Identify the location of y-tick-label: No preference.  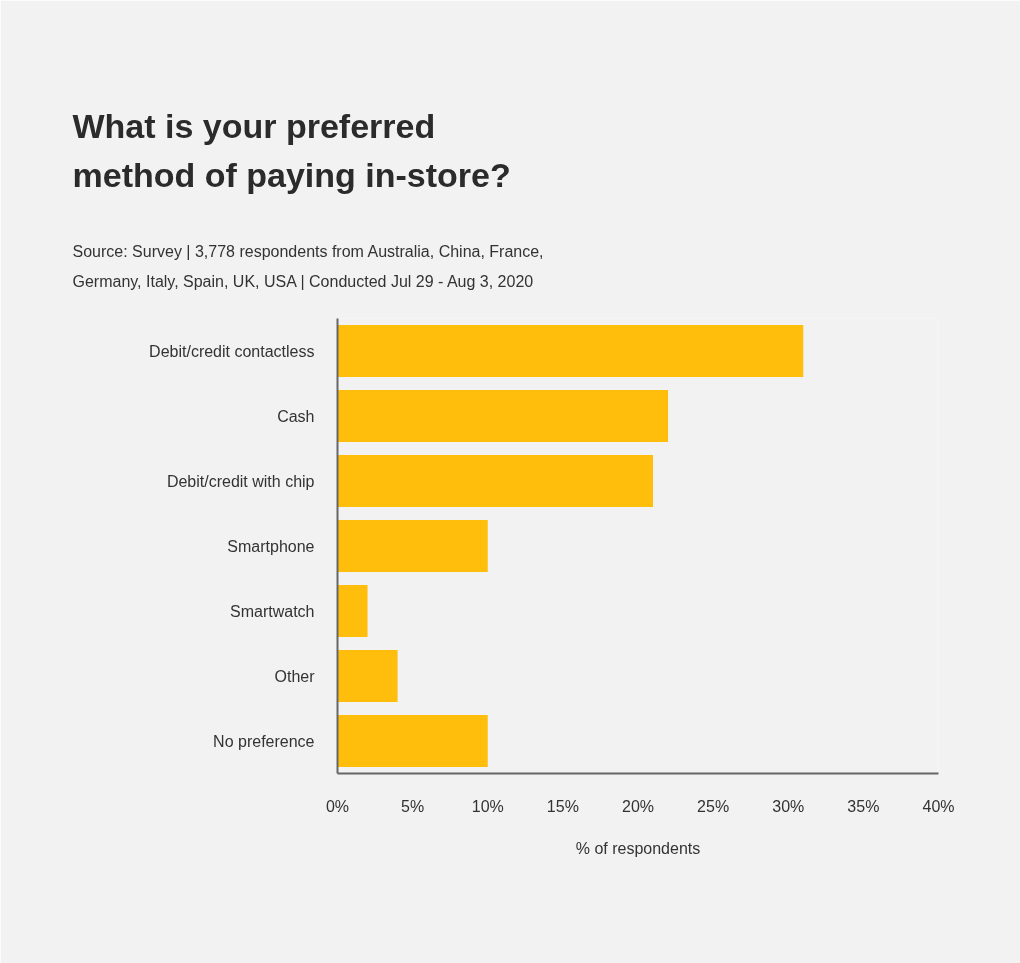
(264, 741).